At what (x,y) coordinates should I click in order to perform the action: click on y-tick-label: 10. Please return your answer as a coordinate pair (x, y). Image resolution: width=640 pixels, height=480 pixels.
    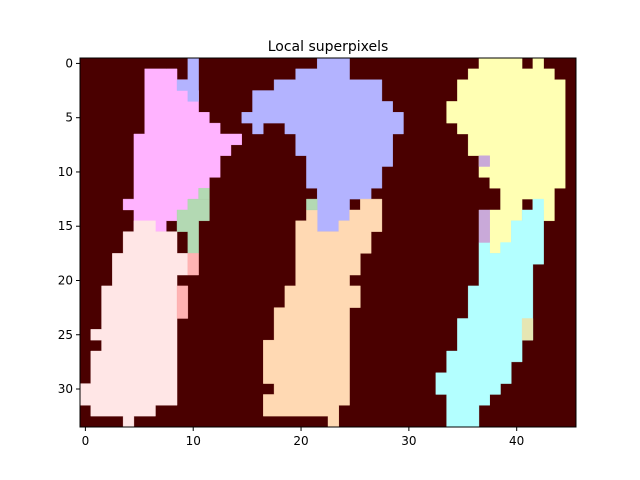
    Looking at the image, I should click on (65, 172).